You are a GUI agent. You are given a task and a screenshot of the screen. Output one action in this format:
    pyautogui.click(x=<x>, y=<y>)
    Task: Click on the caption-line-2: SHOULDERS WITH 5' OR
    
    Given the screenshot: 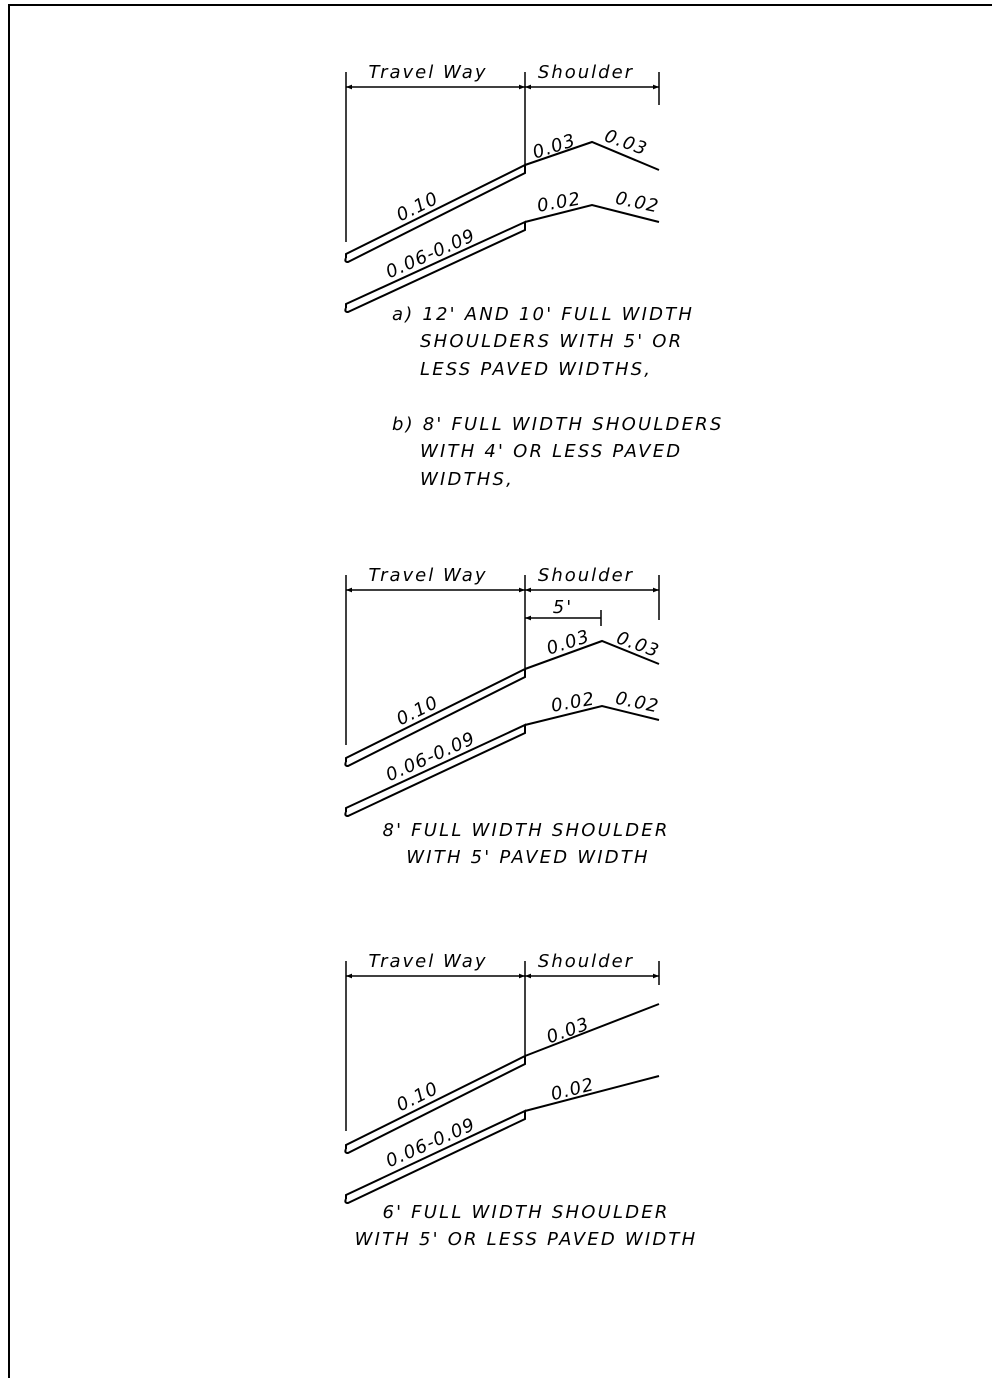 What is the action you would take?
    pyautogui.click(x=551, y=341)
    